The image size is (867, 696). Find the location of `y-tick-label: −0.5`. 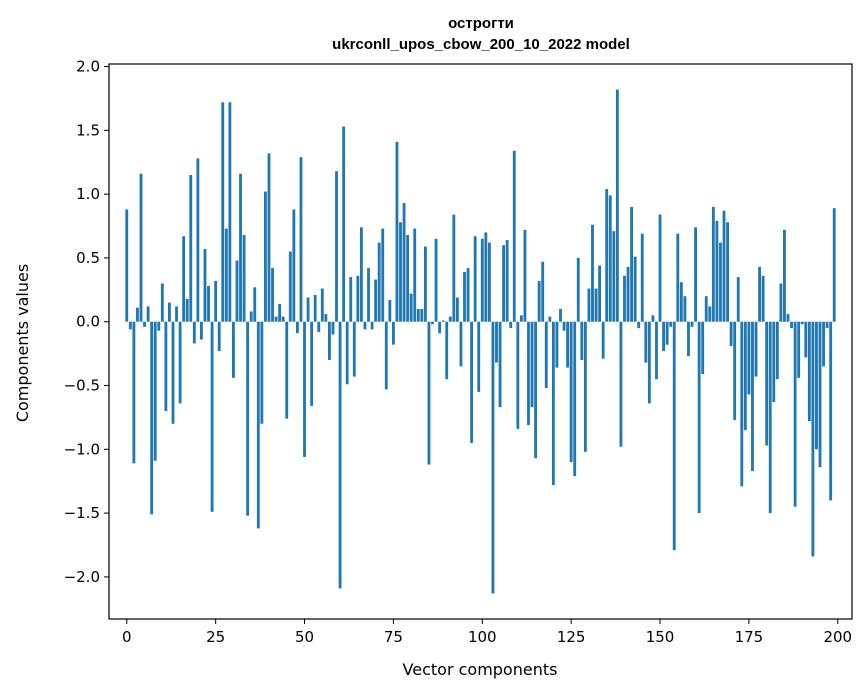

y-tick-label: −0.5 is located at coordinates (82, 386).